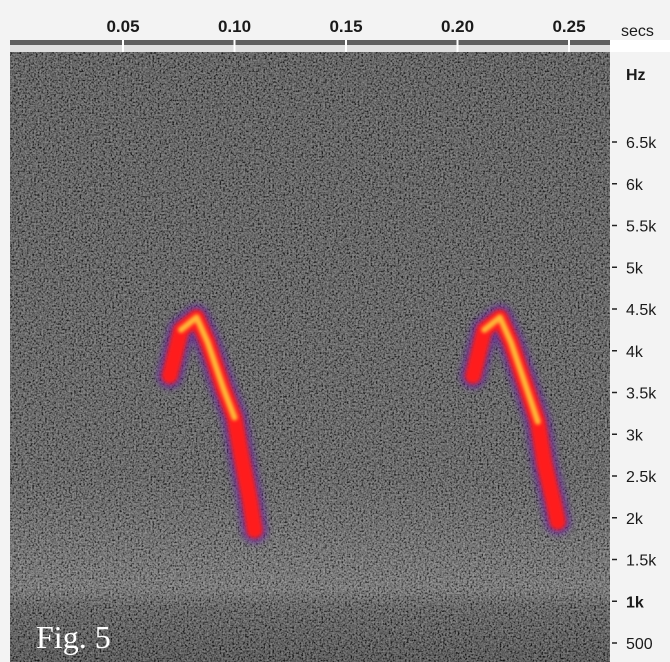 This screenshot has width=670, height=662. What do you see at coordinates (639, 644) in the screenshot?
I see `y-tick-label: 500` at bounding box center [639, 644].